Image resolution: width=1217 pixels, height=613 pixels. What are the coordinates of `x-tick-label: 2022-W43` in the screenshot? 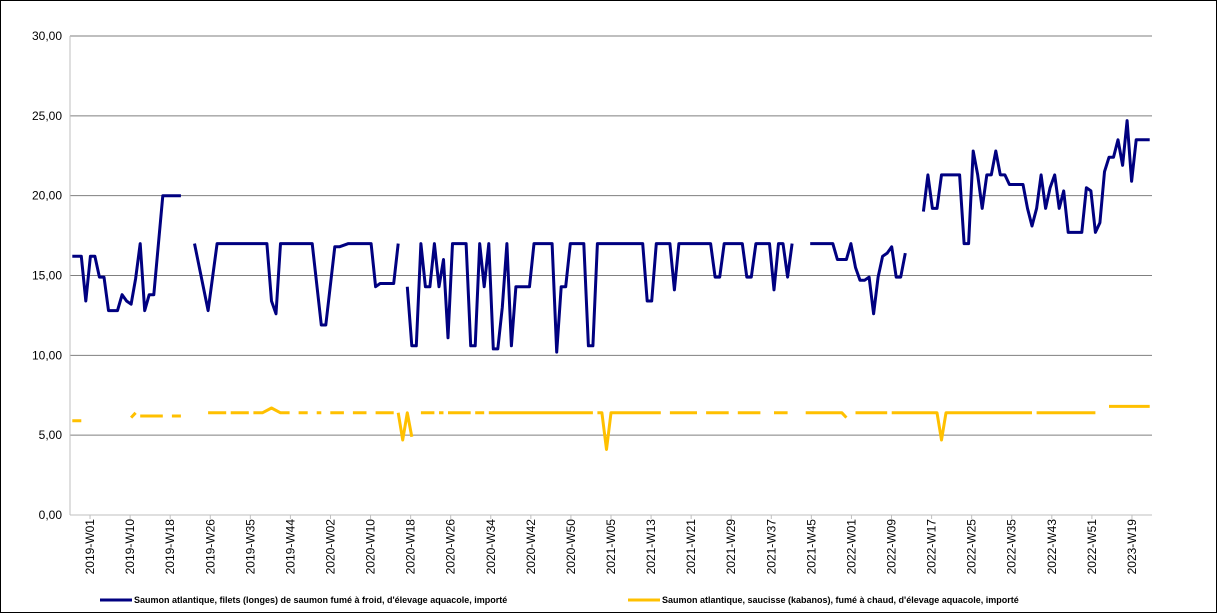 It's located at (1052, 547).